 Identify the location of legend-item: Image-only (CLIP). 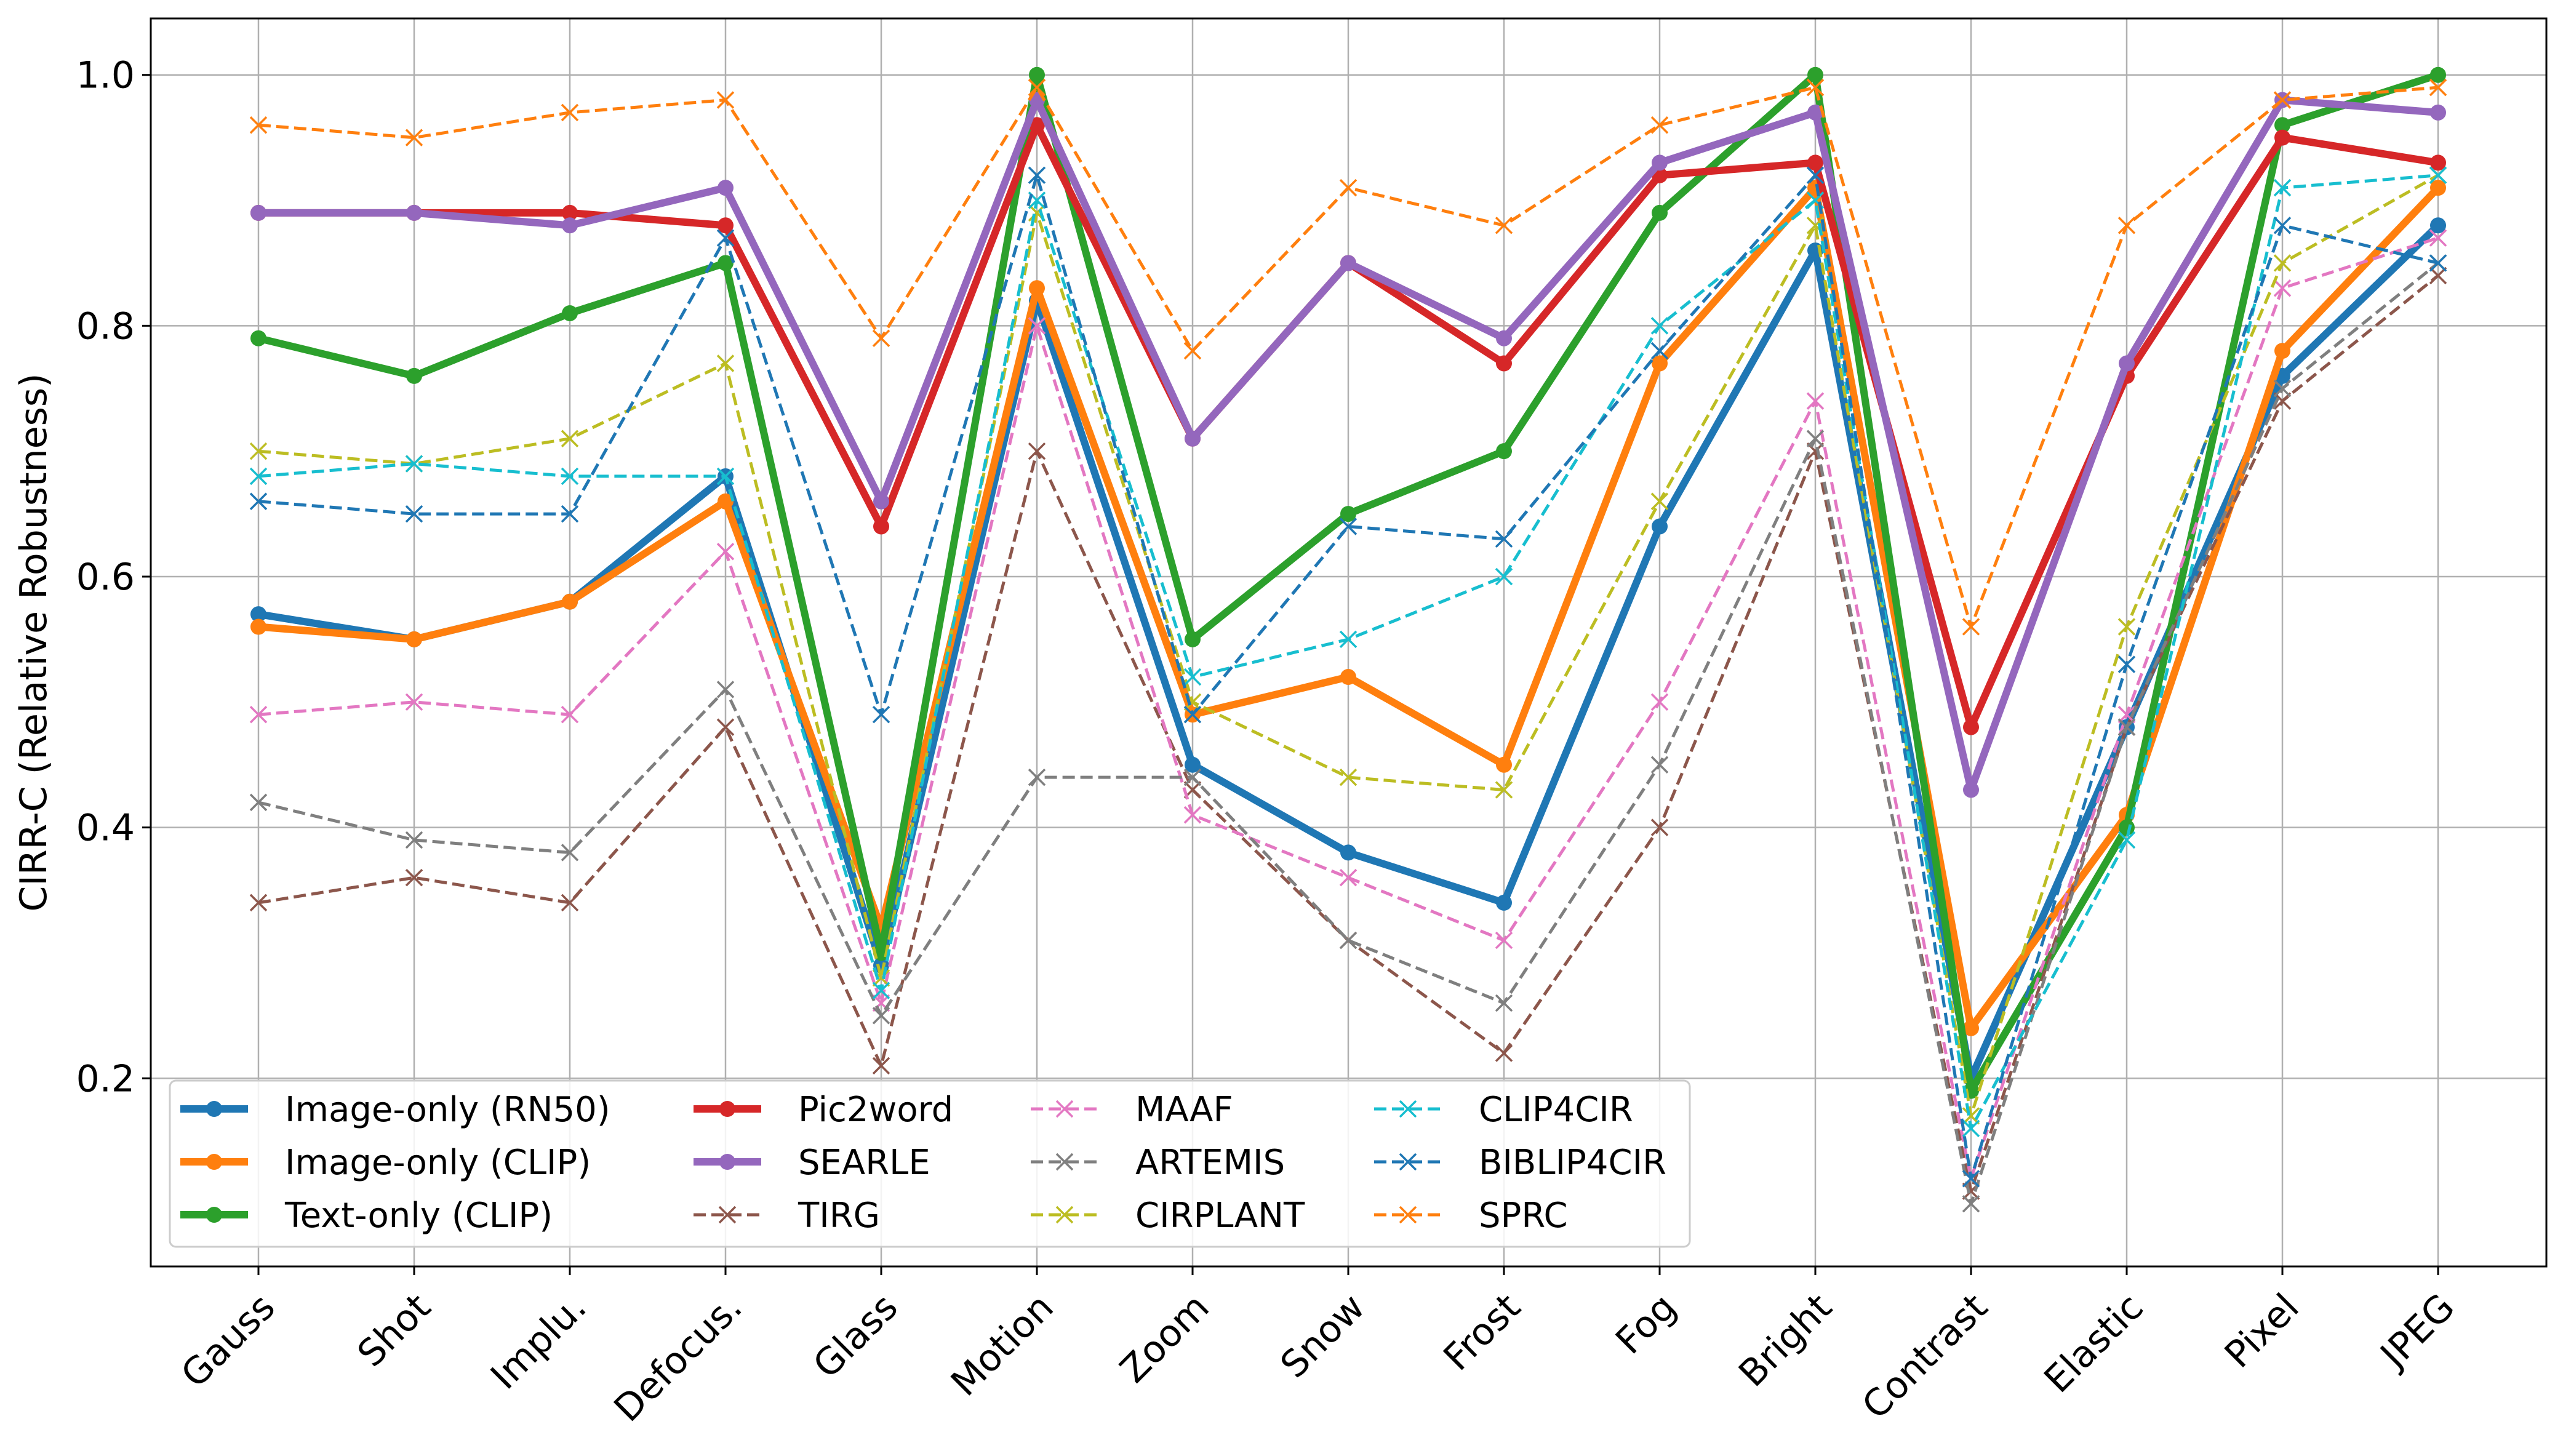
(385, 1163).